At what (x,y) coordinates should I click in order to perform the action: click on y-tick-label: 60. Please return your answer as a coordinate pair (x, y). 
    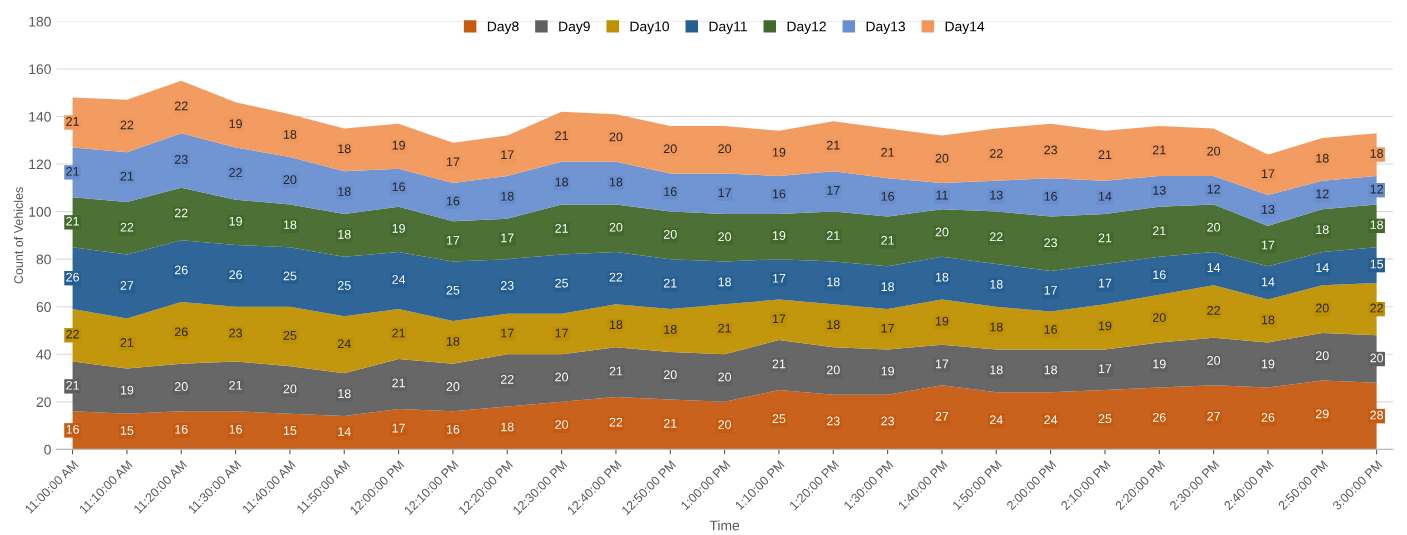
    Looking at the image, I should click on (43, 307).